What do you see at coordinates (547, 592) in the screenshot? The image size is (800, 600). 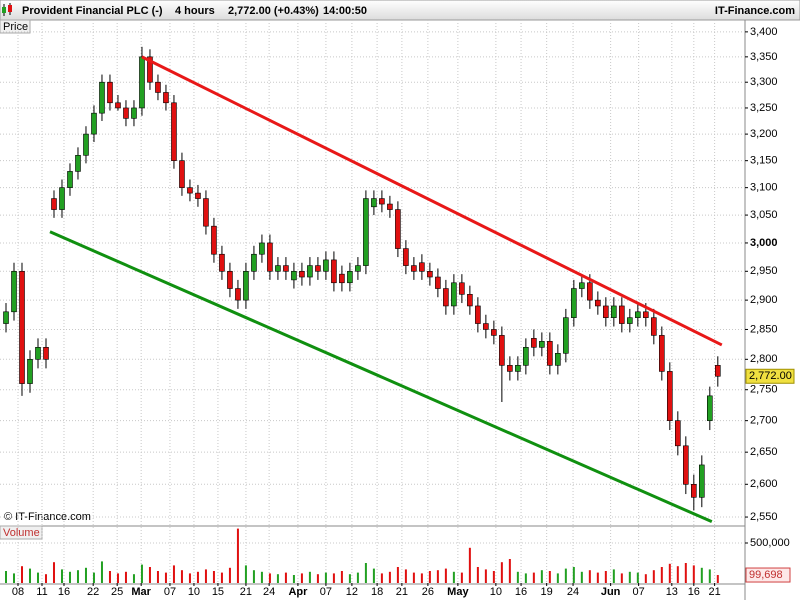 I see `x-tick-label: 19` at bounding box center [547, 592].